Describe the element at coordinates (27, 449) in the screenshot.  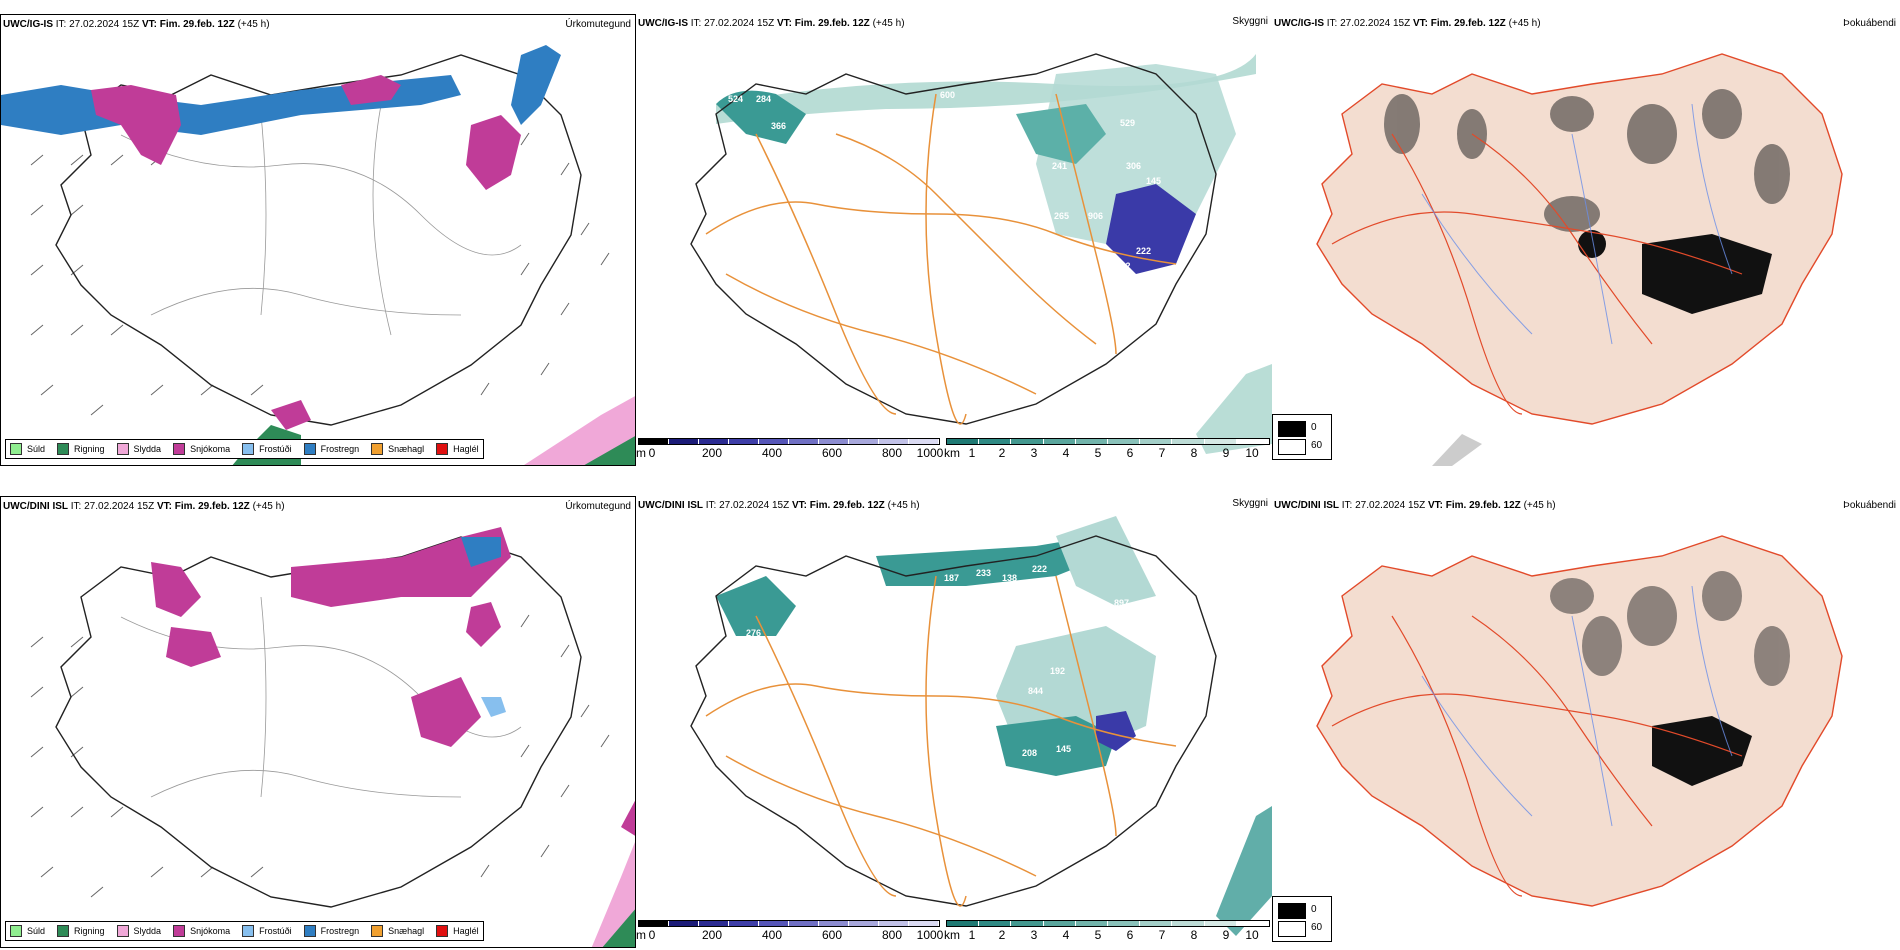
I see `legend-item: Súld` at that location.